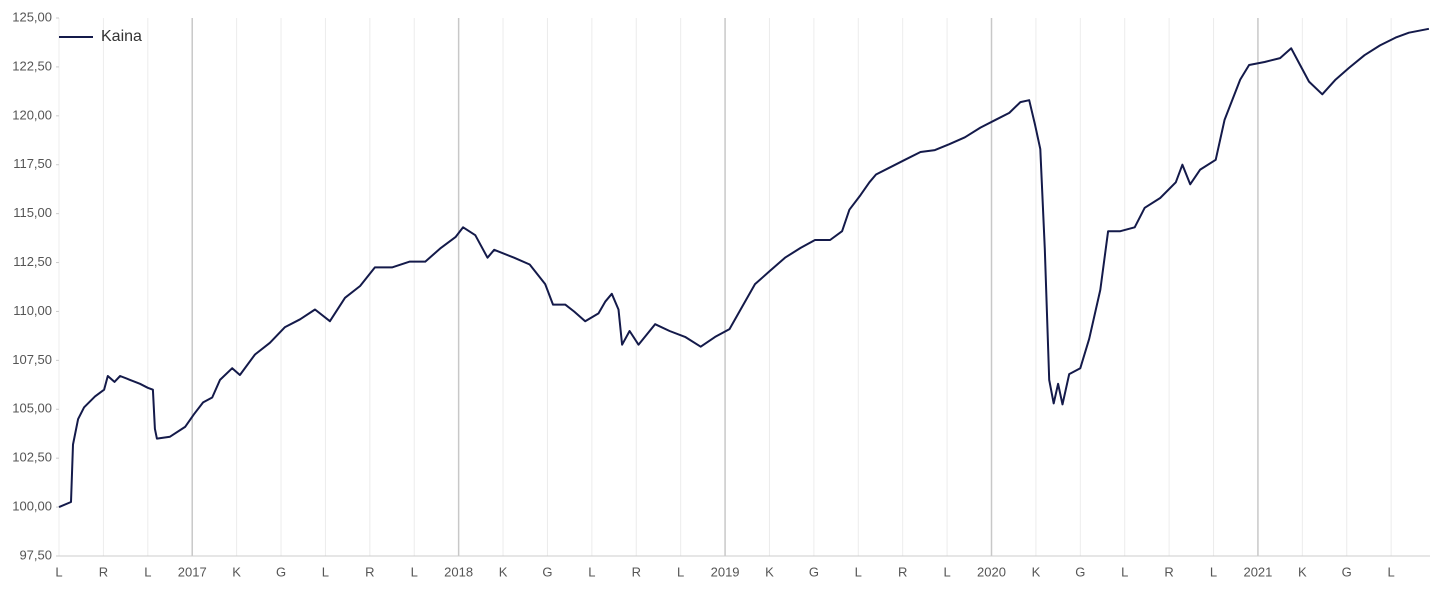 This screenshot has height=595, width=1435. I want to click on y-tick-label: 105,00, so click(32, 408).